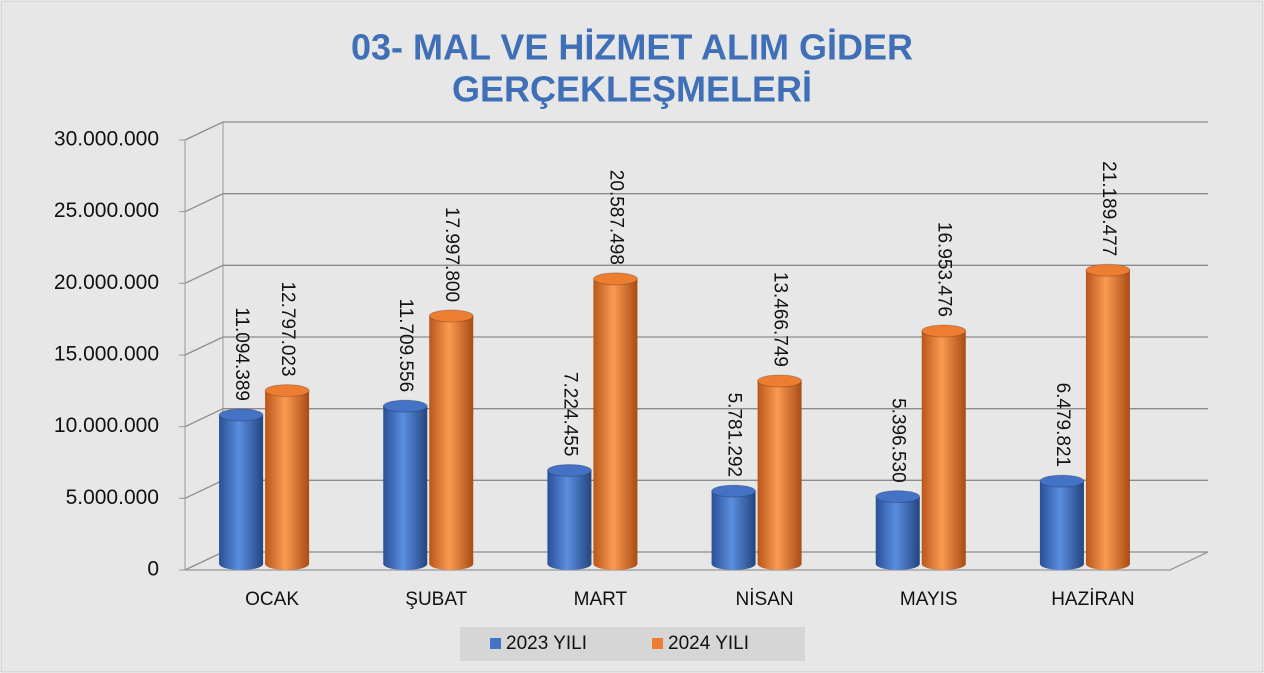 This screenshot has width=1264, height=673. What do you see at coordinates (601, 599) in the screenshot?
I see `x-tick-label: MART` at bounding box center [601, 599].